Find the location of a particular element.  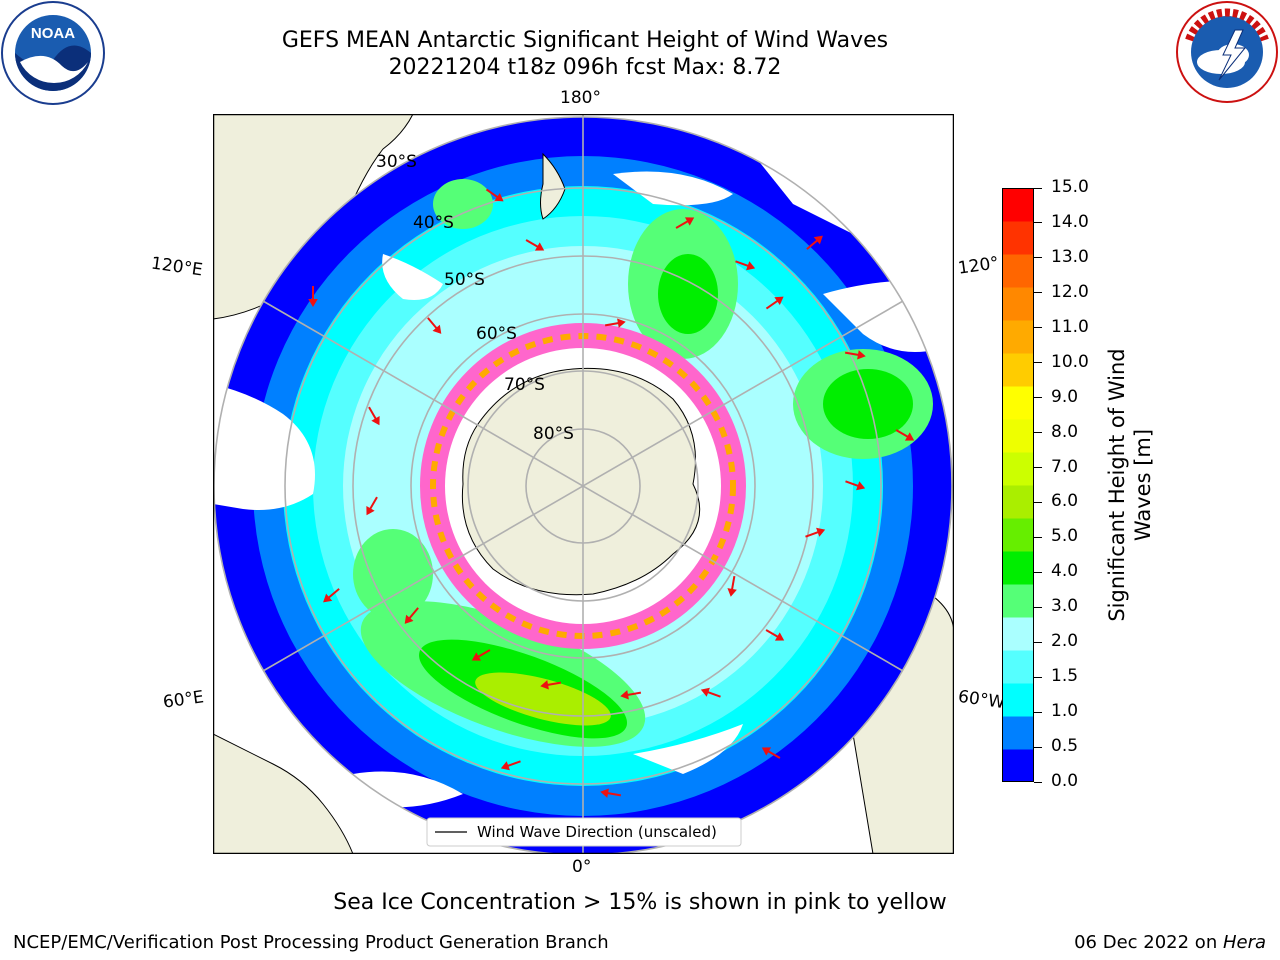

lat-label-80s: 80°S is located at coordinates (553, 434).